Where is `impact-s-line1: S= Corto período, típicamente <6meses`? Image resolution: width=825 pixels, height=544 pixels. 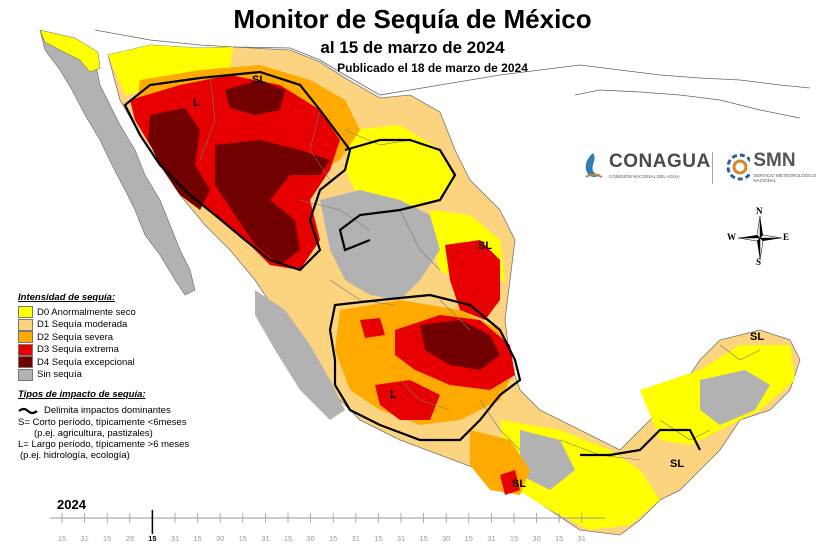 impact-s-line1: S= Corto período, típicamente <6meses is located at coordinates (102, 422).